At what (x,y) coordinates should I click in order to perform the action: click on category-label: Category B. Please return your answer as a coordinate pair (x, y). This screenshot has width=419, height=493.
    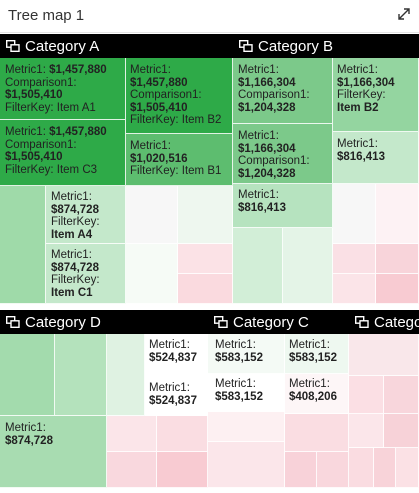
    Looking at the image, I should click on (296, 46).